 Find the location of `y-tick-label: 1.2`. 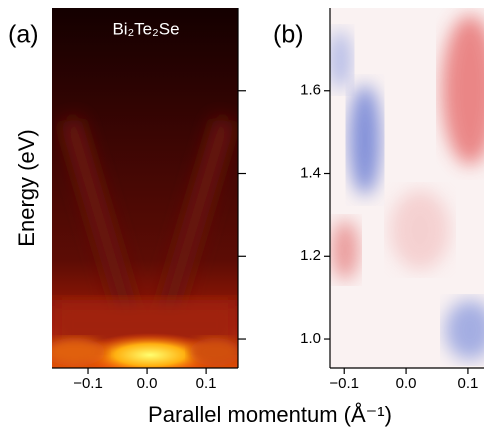

y-tick-label: 1.2 is located at coordinates (310, 255).